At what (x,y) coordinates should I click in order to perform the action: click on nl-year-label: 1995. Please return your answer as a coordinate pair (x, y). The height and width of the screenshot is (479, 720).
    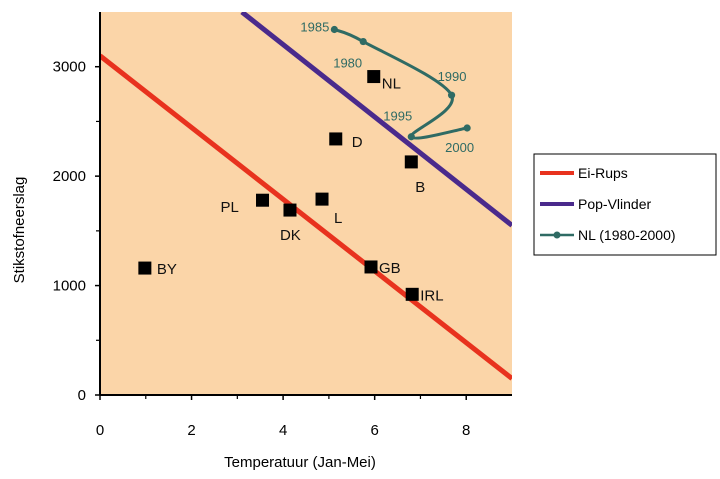
    Looking at the image, I should click on (397, 116).